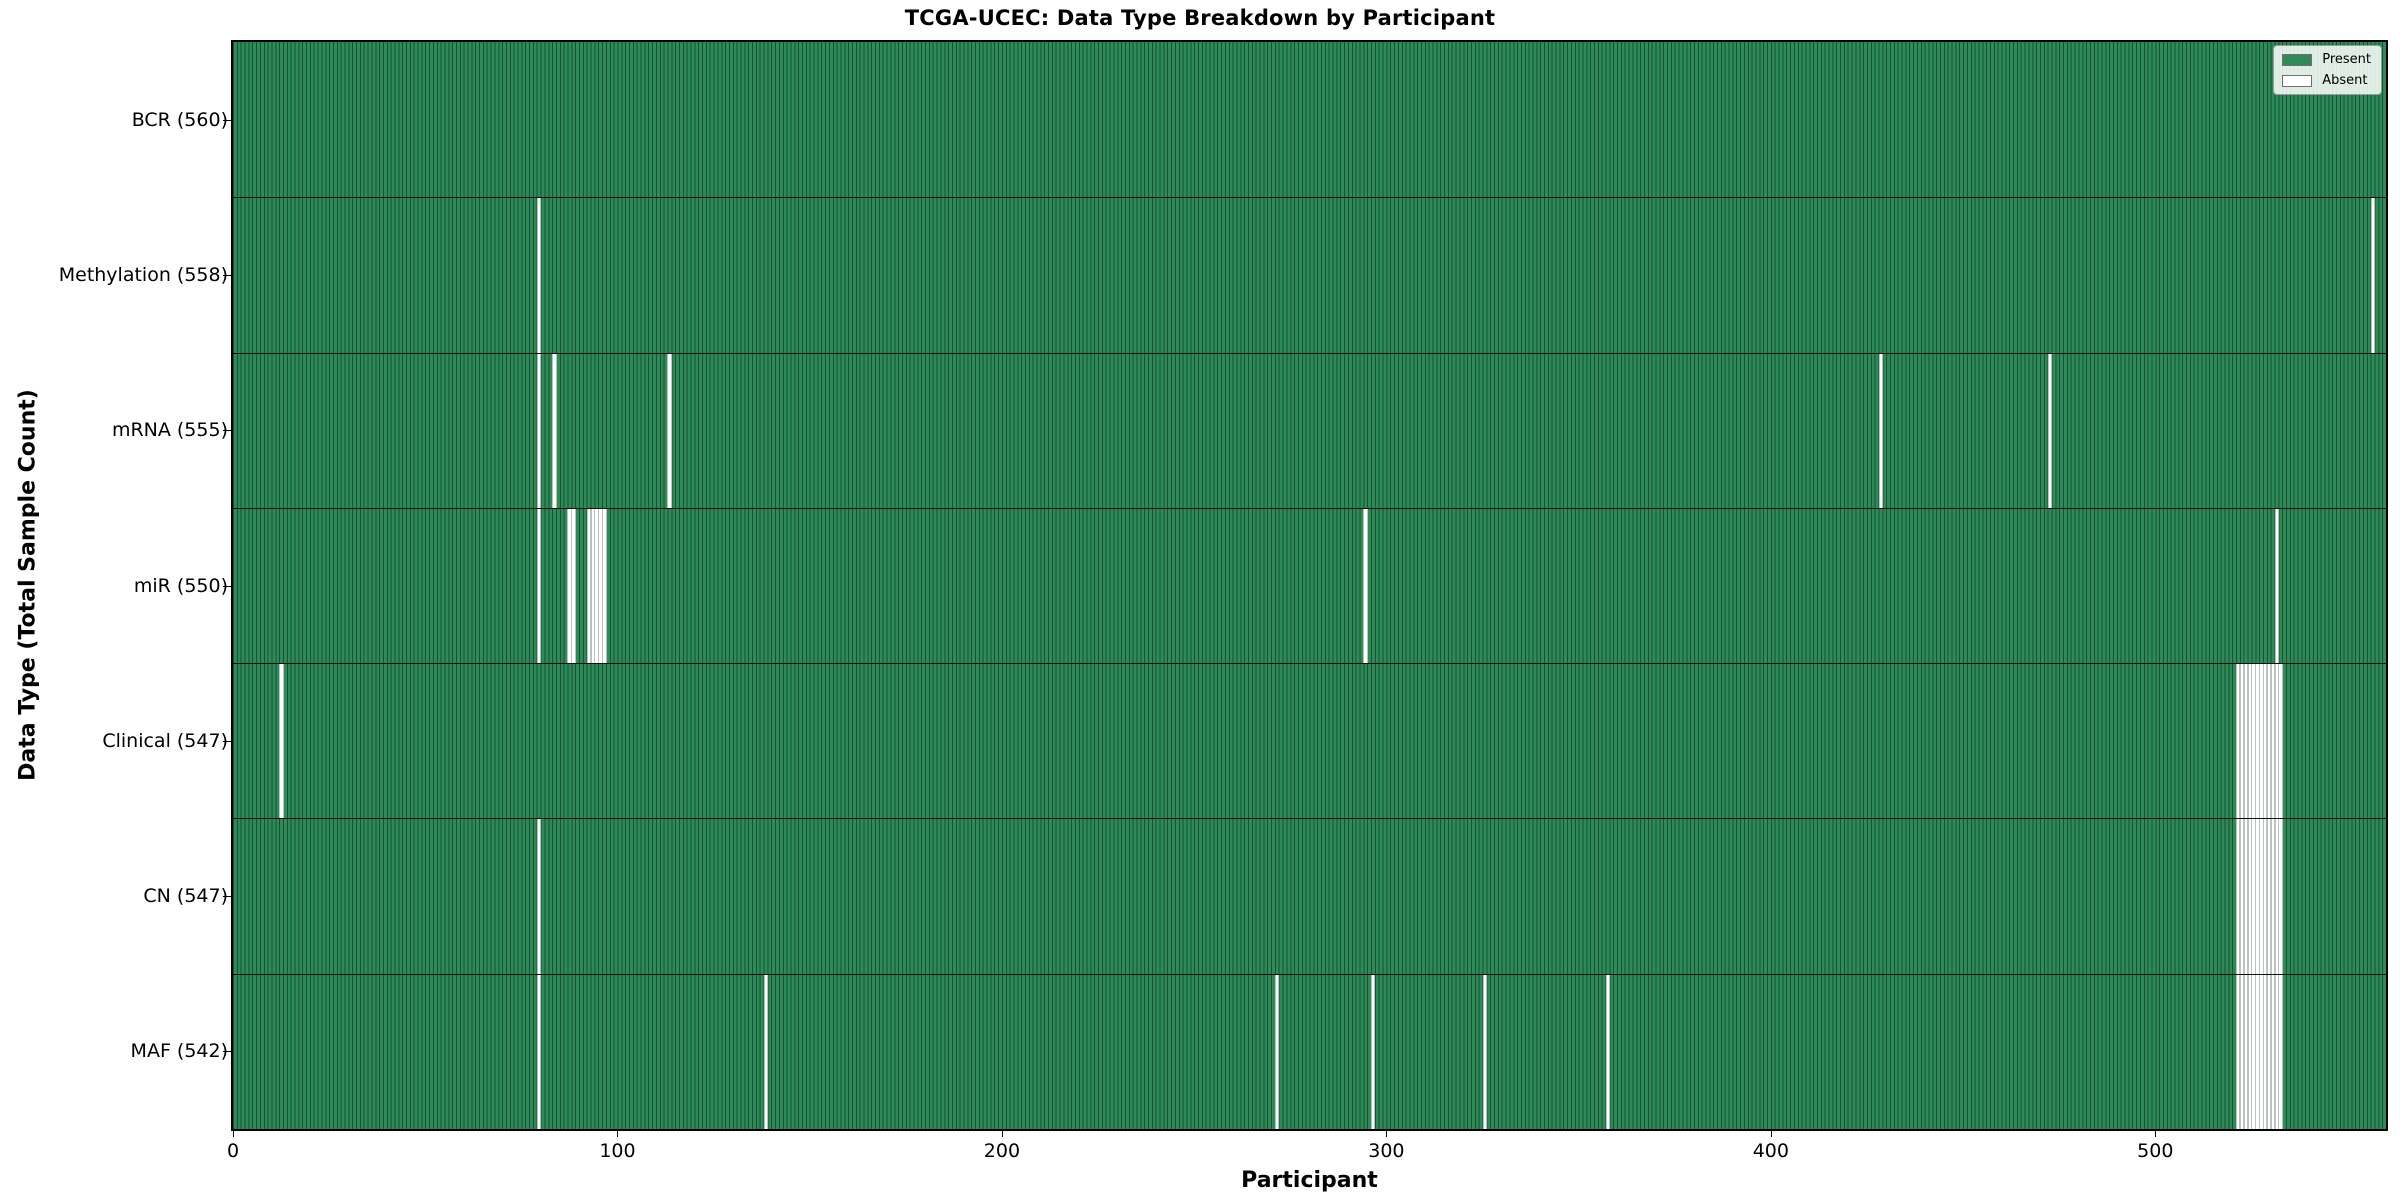 This screenshot has height=1200, width=2400. Describe the element at coordinates (180, 585) in the screenshot. I see `y-tick-label: miR (550)` at that location.